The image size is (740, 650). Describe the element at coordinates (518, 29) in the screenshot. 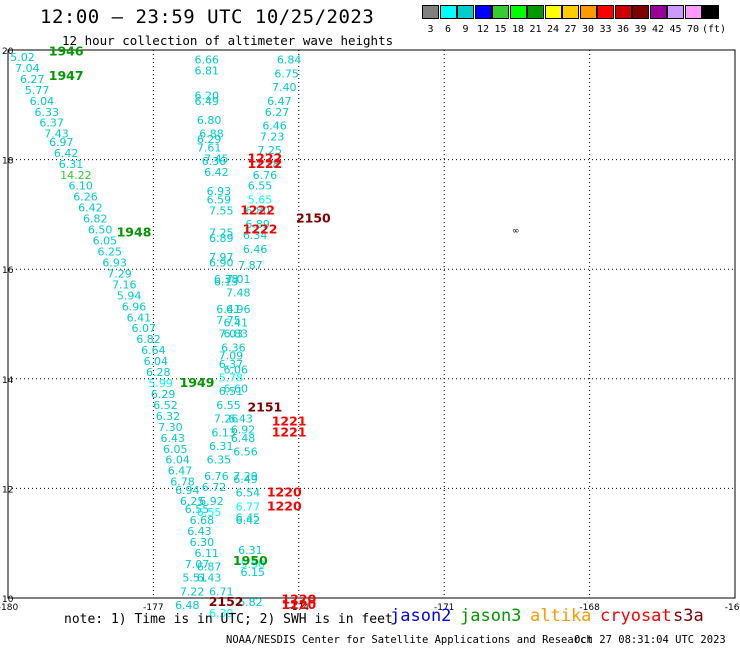

I see `legend-label: 18` at that location.